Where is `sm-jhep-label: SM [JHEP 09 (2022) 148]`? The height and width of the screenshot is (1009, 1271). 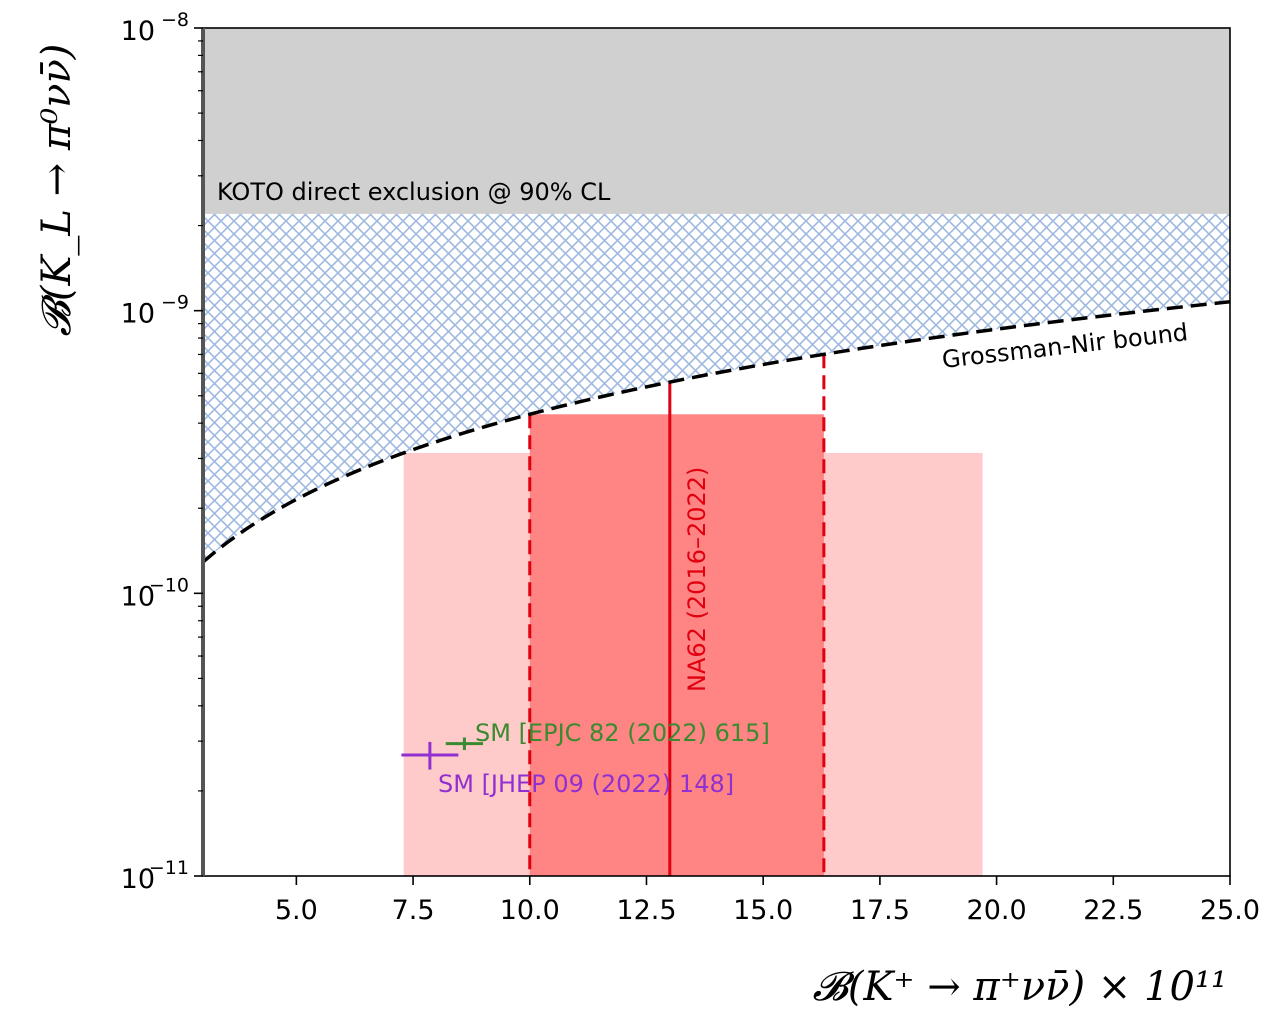 sm-jhep-label: SM [JHEP 09 (2022) 148] is located at coordinates (586, 784).